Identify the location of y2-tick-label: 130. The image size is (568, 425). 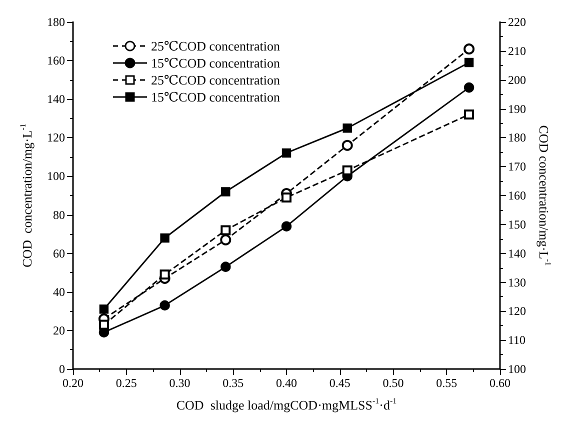
(517, 282).